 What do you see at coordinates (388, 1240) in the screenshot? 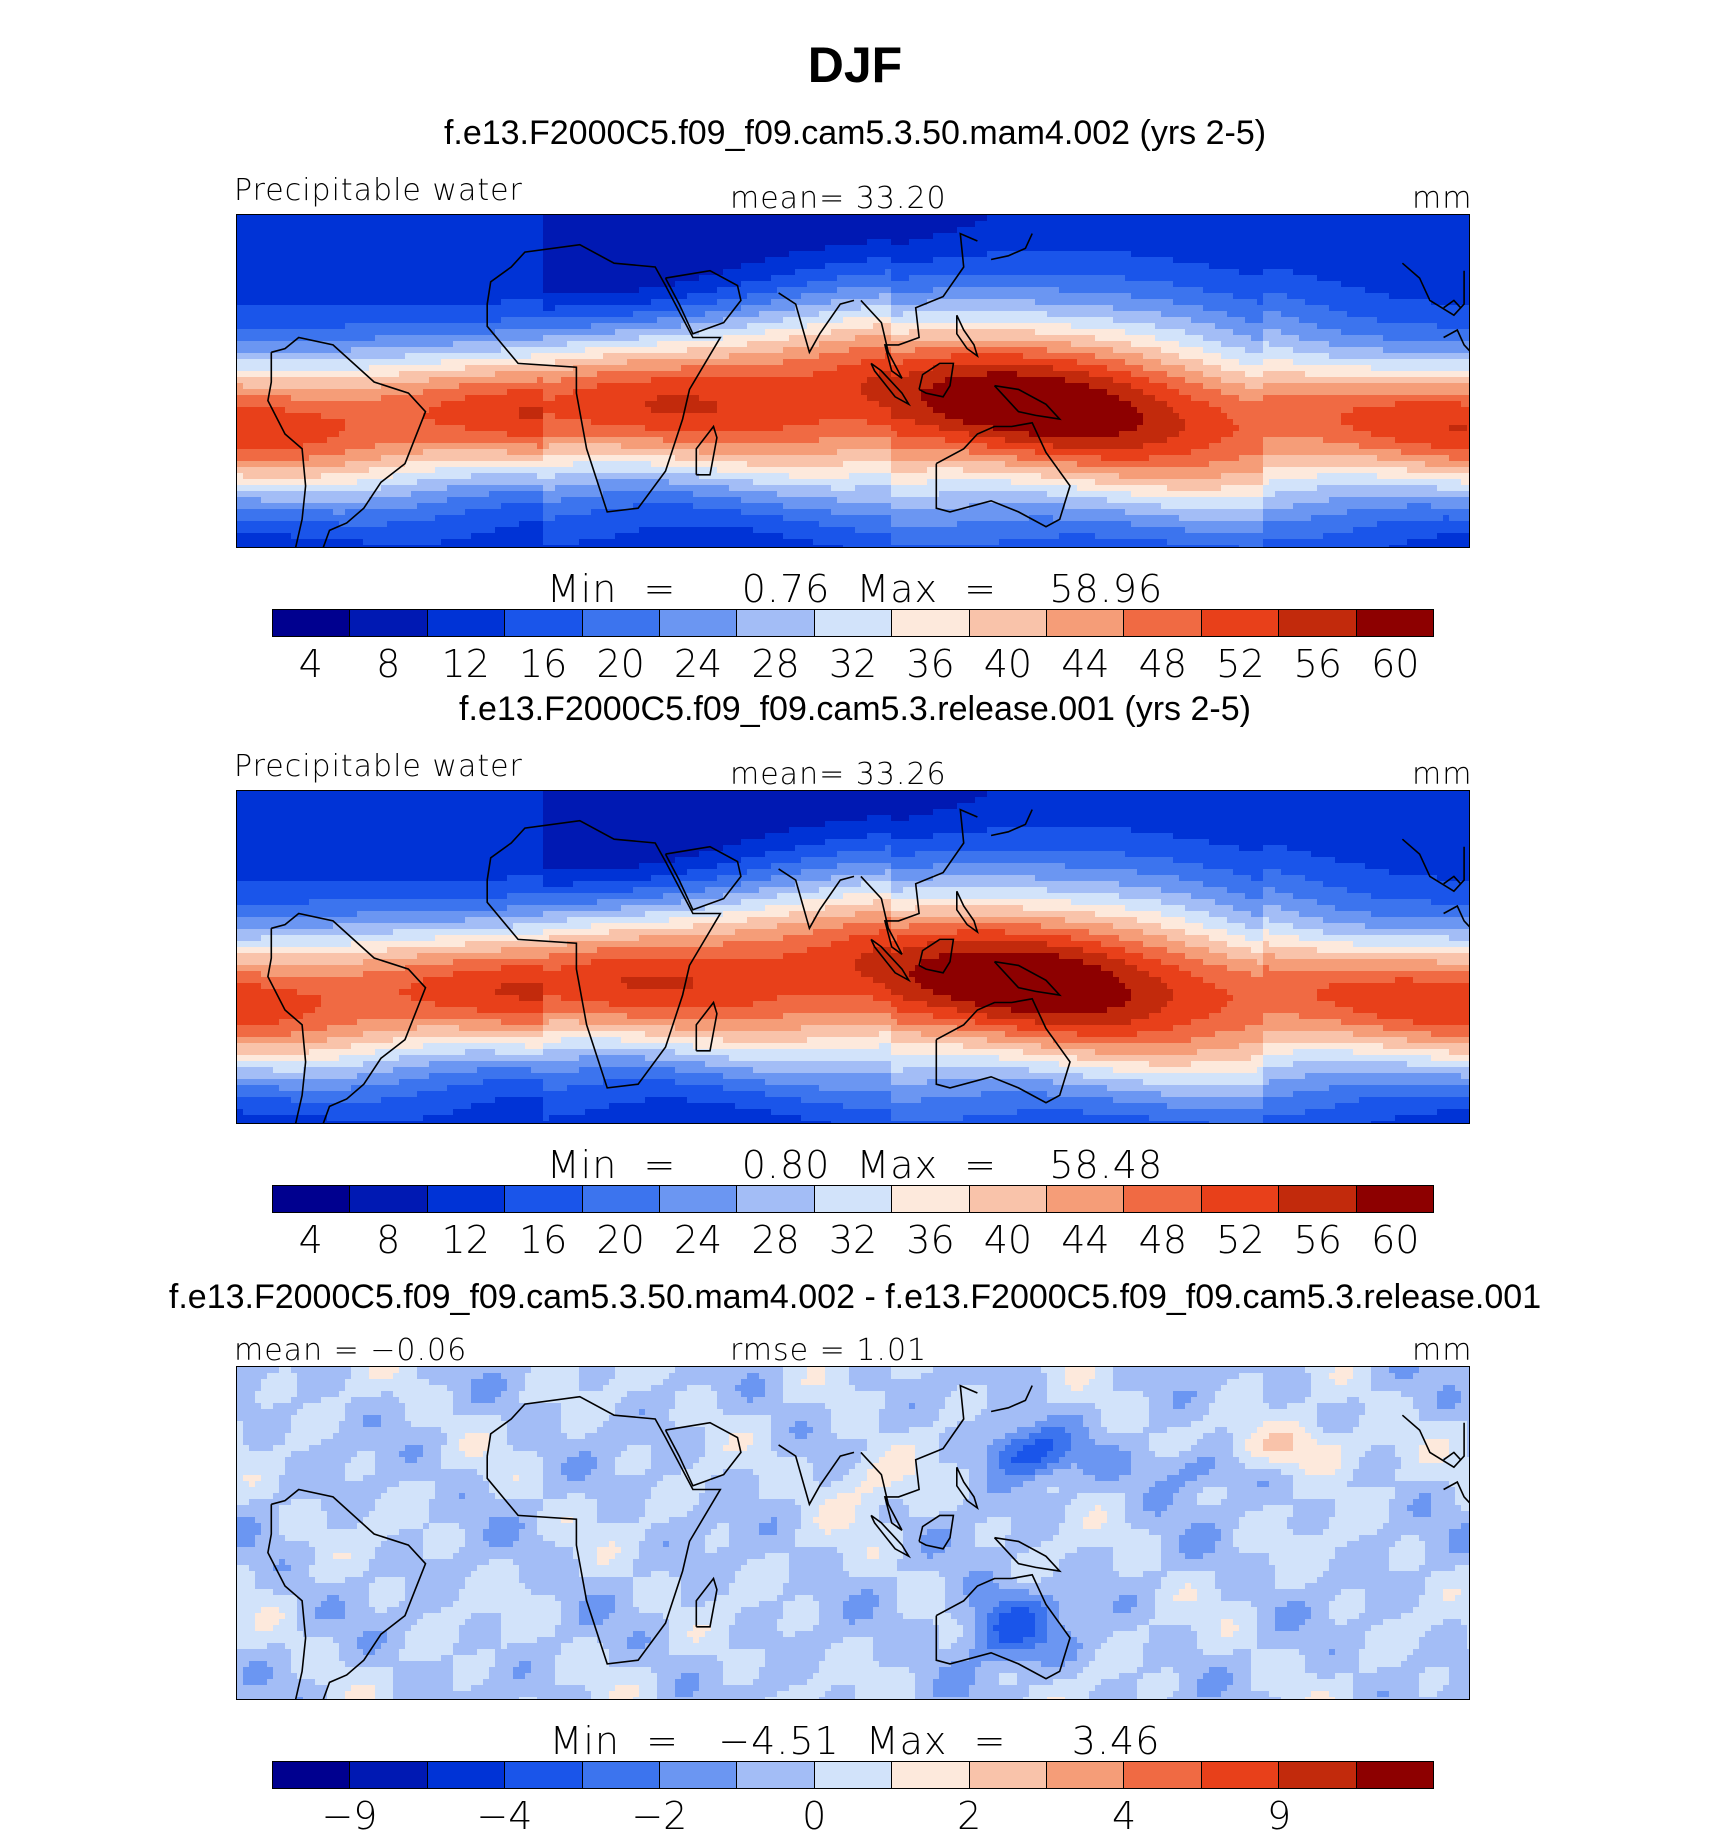
I see `colorbar-tick-label: 8` at bounding box center [388, 1240].